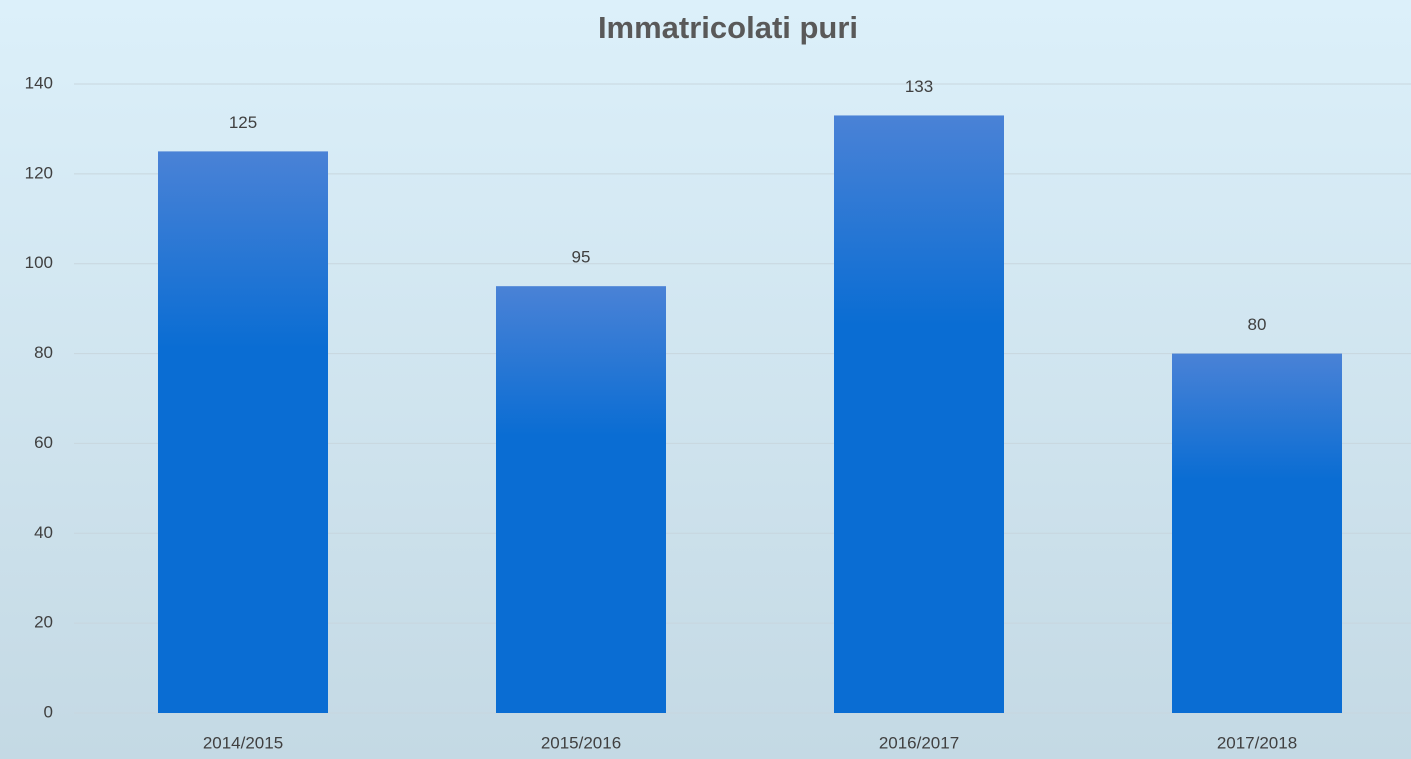  What do you see at coordinates (581, 257) in the screenshot?
I see `data-label: 95` at bounding box center [581, 257].